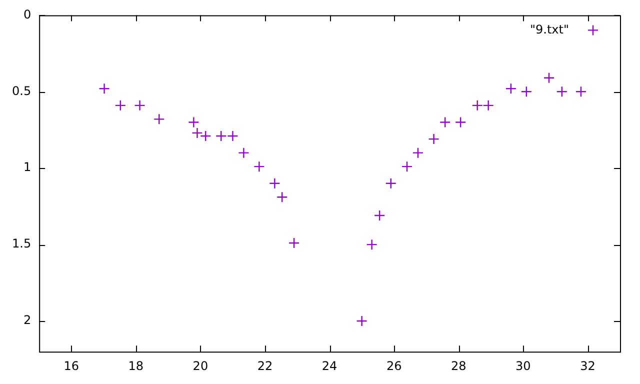 This screenshot has width=640, height=384. What do you see at coordinates (200, 365) in the screenshot?
I see `x-tick-label: 20` at bounding box center [200, 365].